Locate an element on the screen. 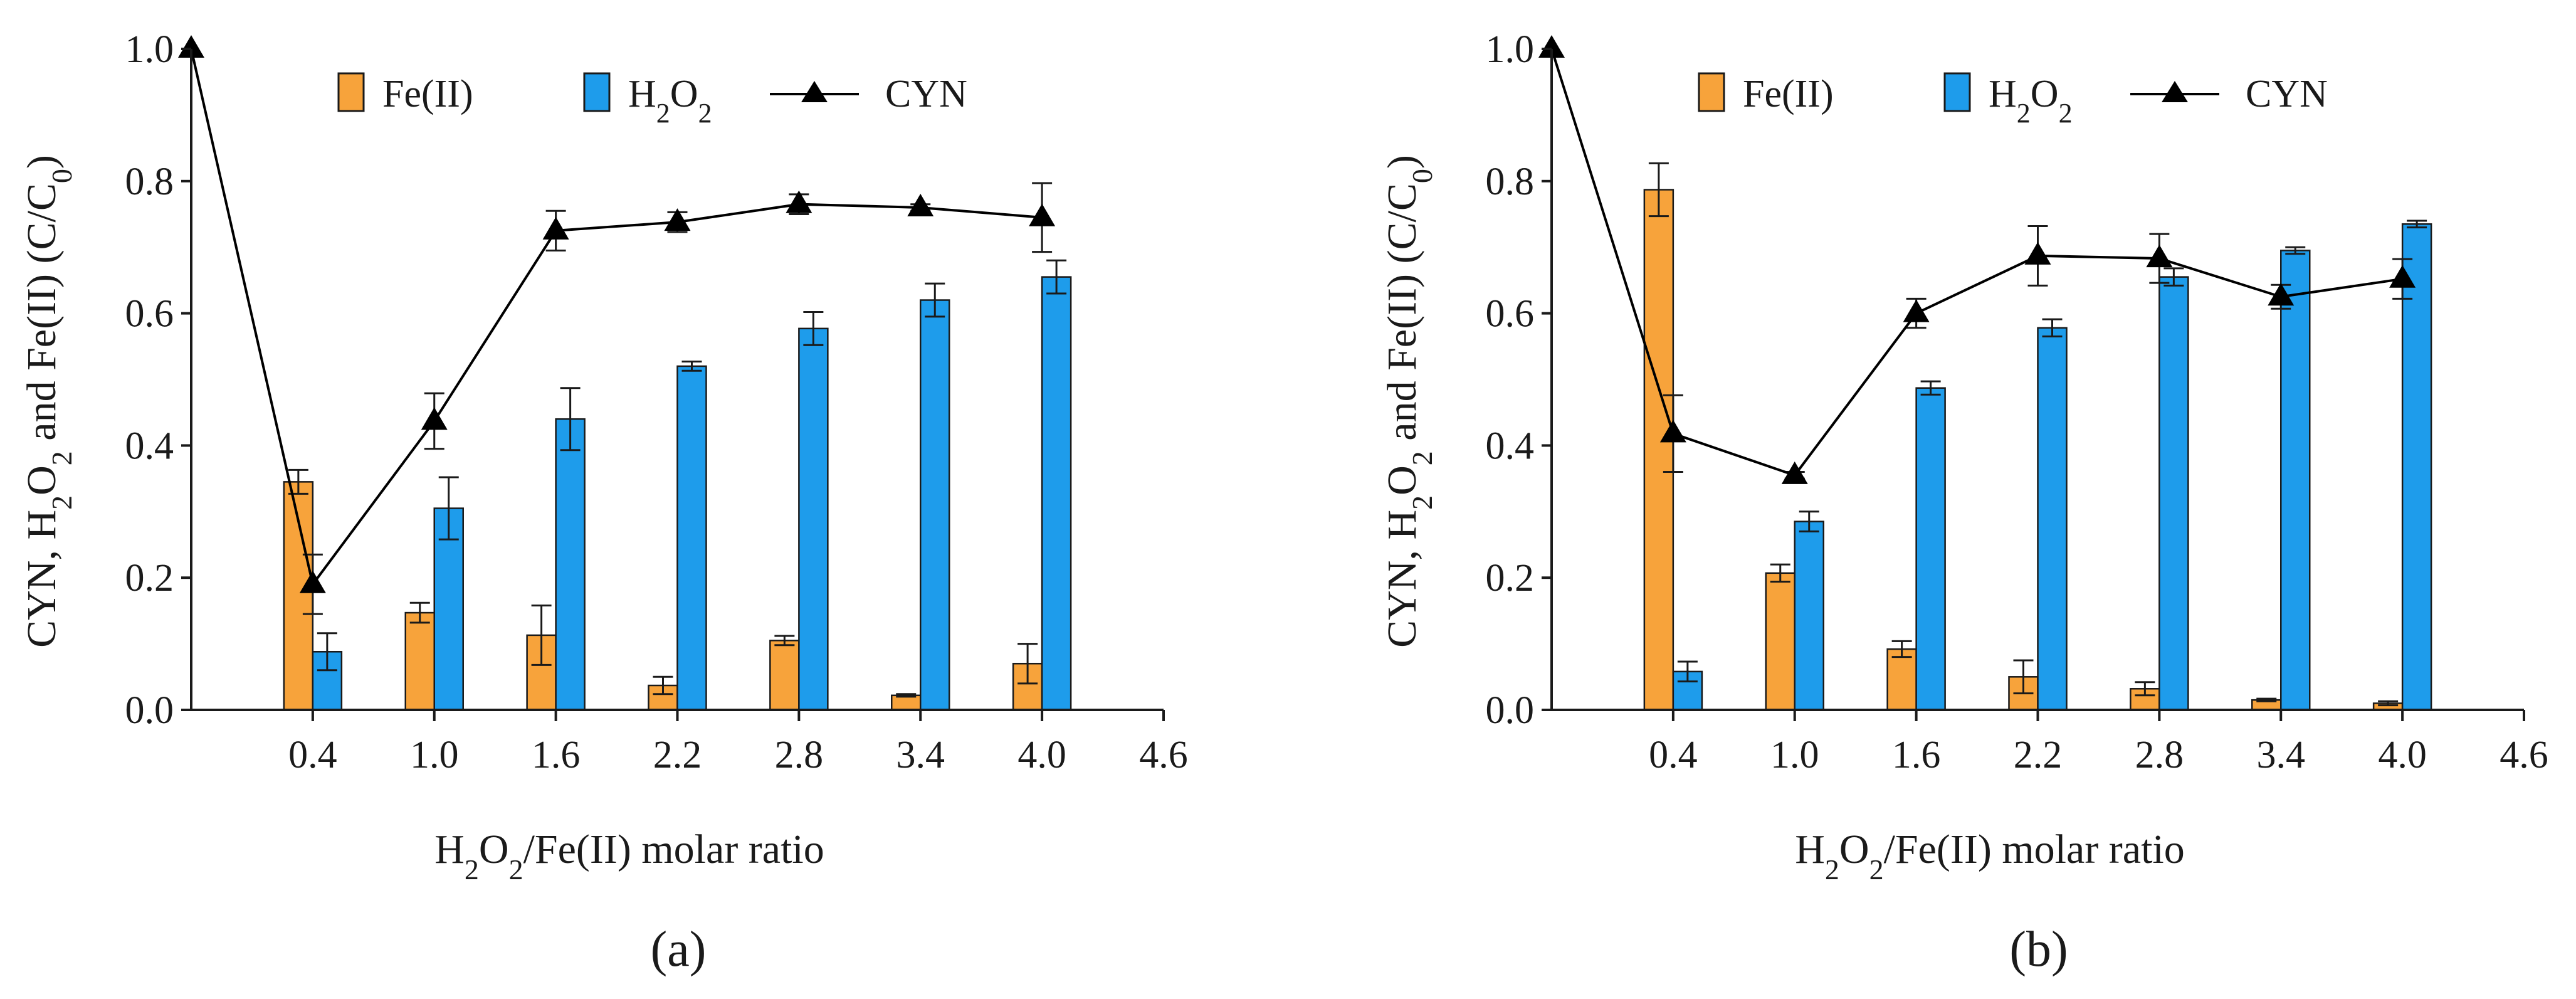  h2o2-bars is located at coordinates (2052, 467).